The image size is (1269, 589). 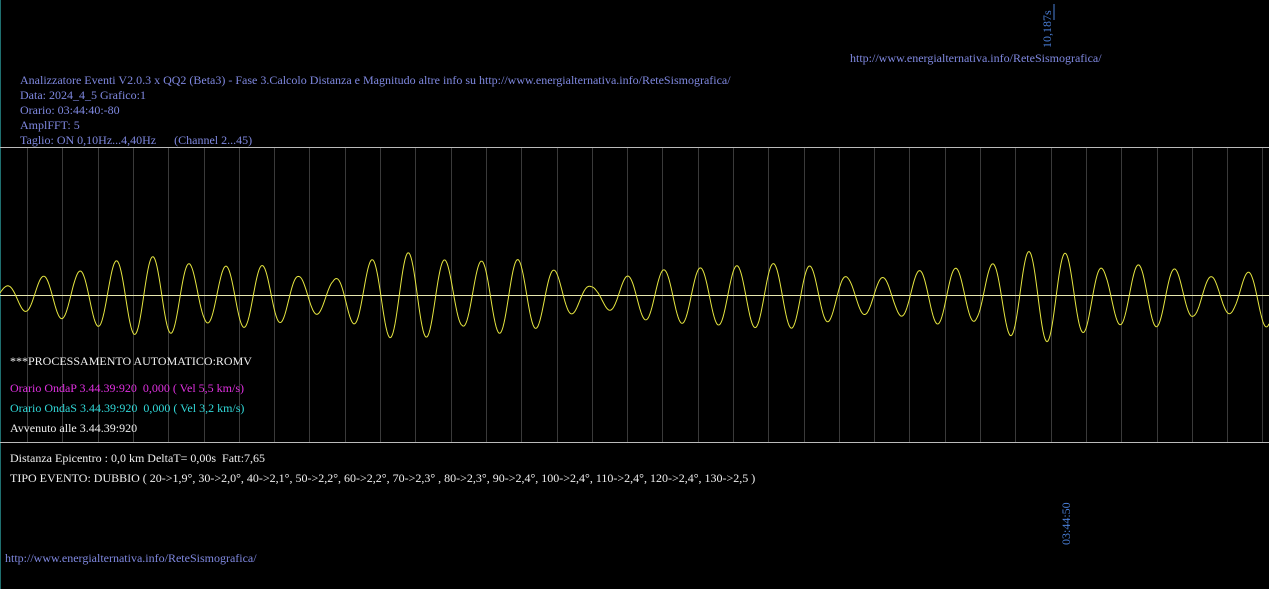 What do you see at coordinates (73, 428) in the screenshot?
I see `occurred: Avvenuto alle 3.44.39:920` at bounding box center [73, 428].